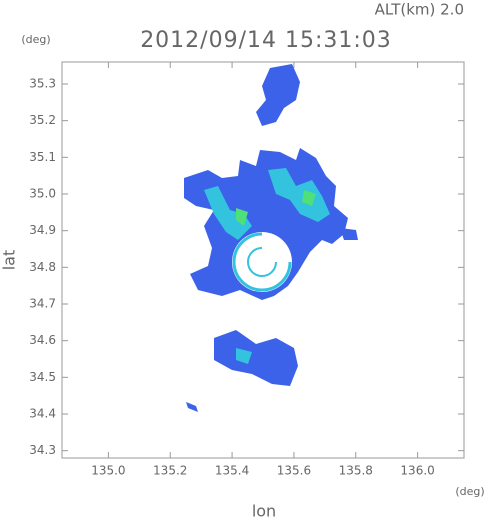 This screenshot has height=521, width=491. What do you see at coordinates (42, 84) in the screenshot?
I see `y-tick-label: 35.3` at bounding box center [42, 84].